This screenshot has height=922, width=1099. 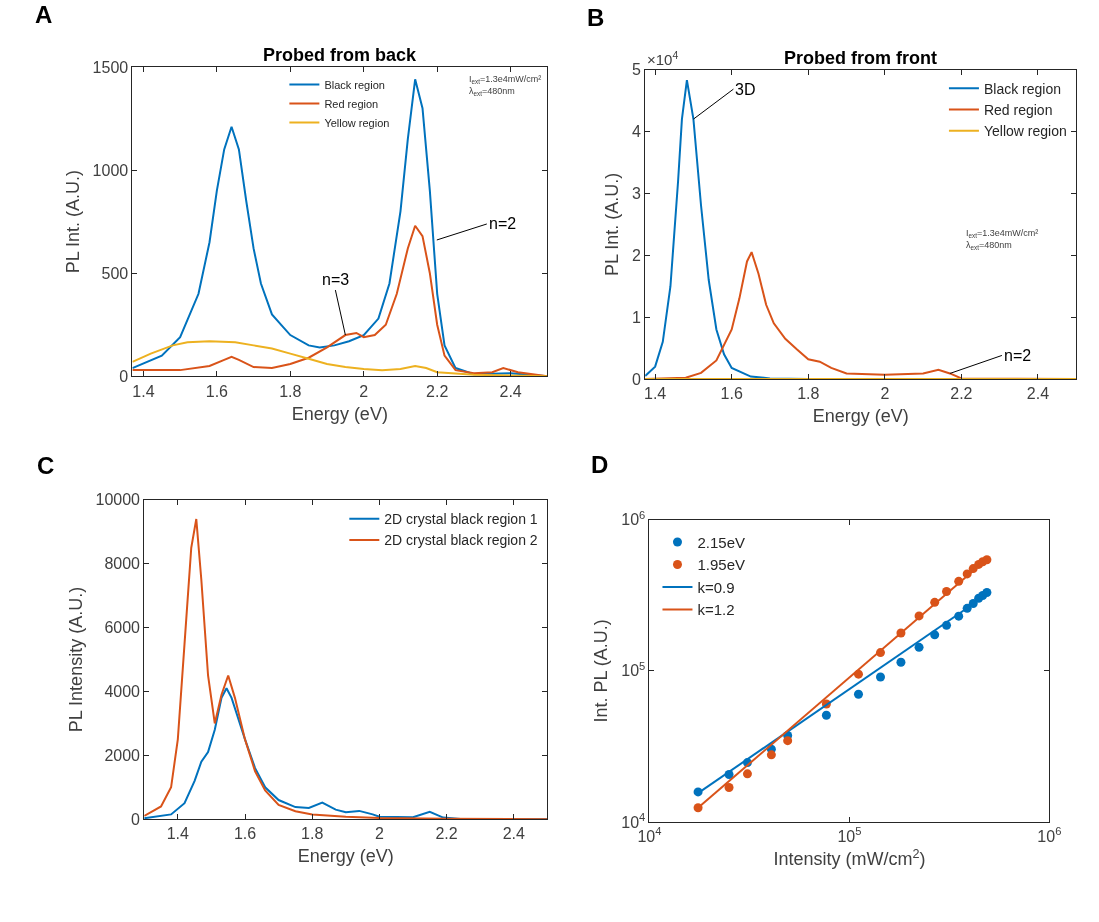 I want to click on y-tick-label: 500, so click(x=115, y=273).